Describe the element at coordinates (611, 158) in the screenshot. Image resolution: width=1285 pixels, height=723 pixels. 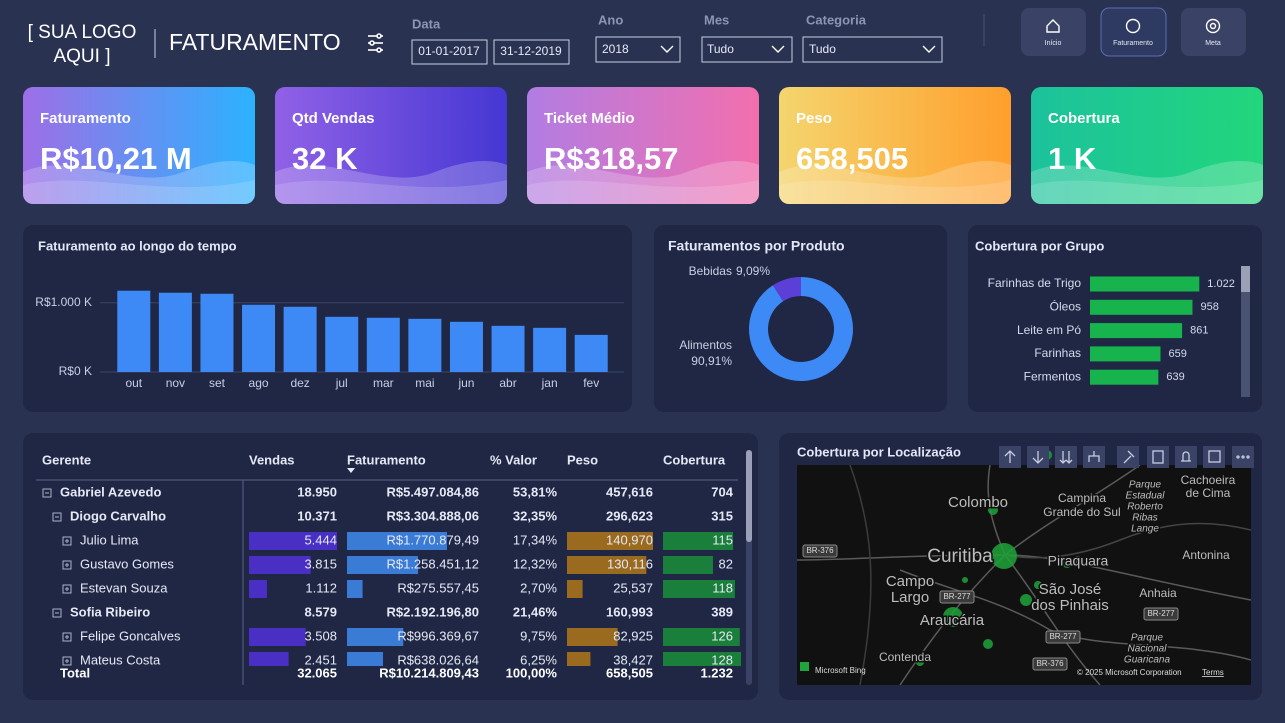
I see `kpi-value: R$318,57` at that location.